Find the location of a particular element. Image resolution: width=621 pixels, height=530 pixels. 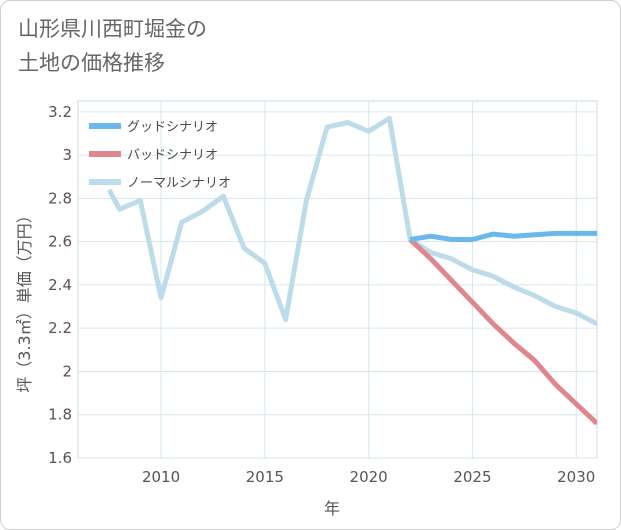

x-axis-label: 年 is located at coordinates (332, 508).